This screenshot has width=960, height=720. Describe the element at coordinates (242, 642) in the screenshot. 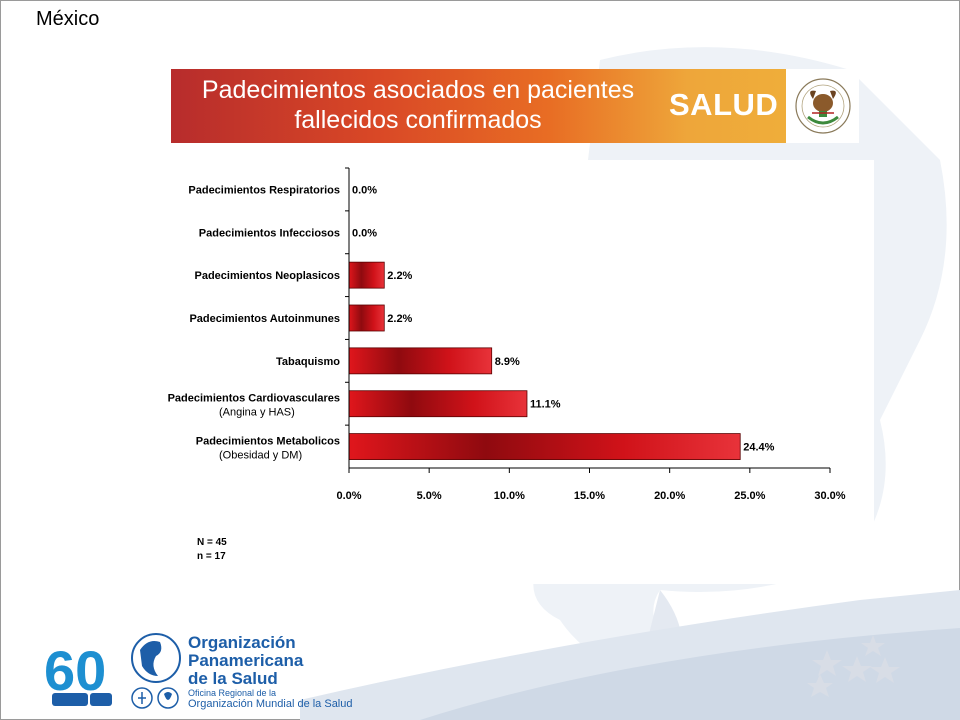

I see `paho-name-line1: Organización` at that location.